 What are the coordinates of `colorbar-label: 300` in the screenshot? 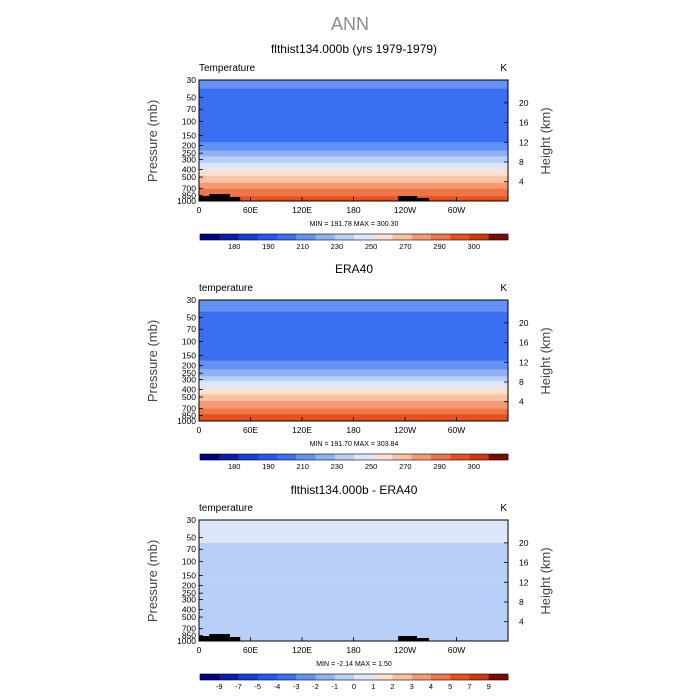 It's located at (474, 246).